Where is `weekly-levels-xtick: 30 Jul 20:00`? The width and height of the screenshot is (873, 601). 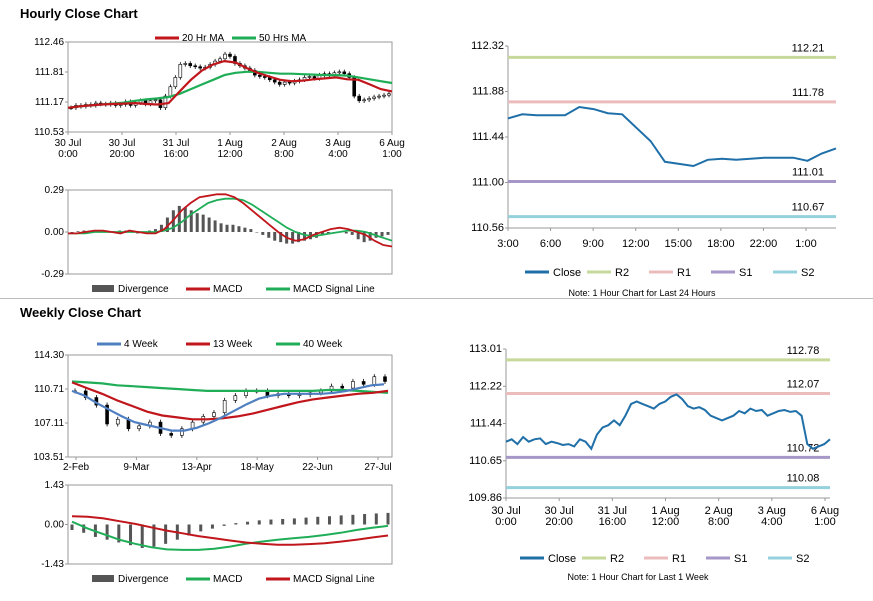
weekly-levels-xtick: 30 Jul 20:00 is located at coordinates (558, 516).